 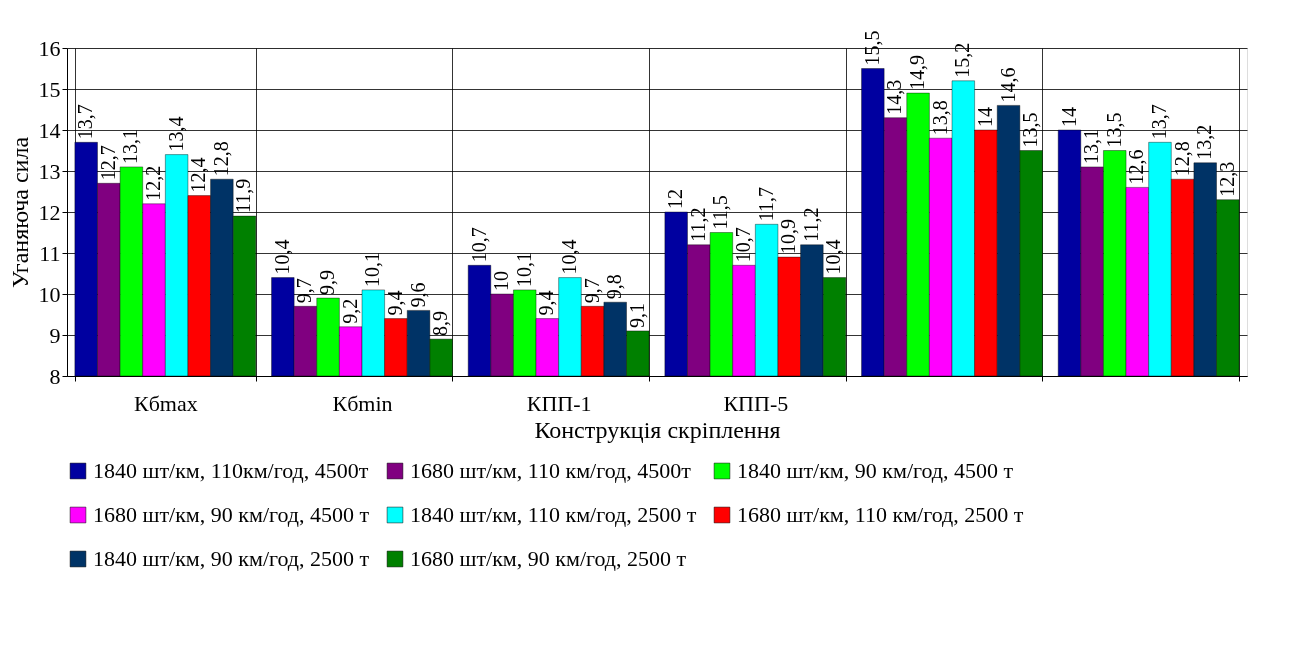 I want to click on x-tick-label: Кбmax, so click(x=165, y=403).